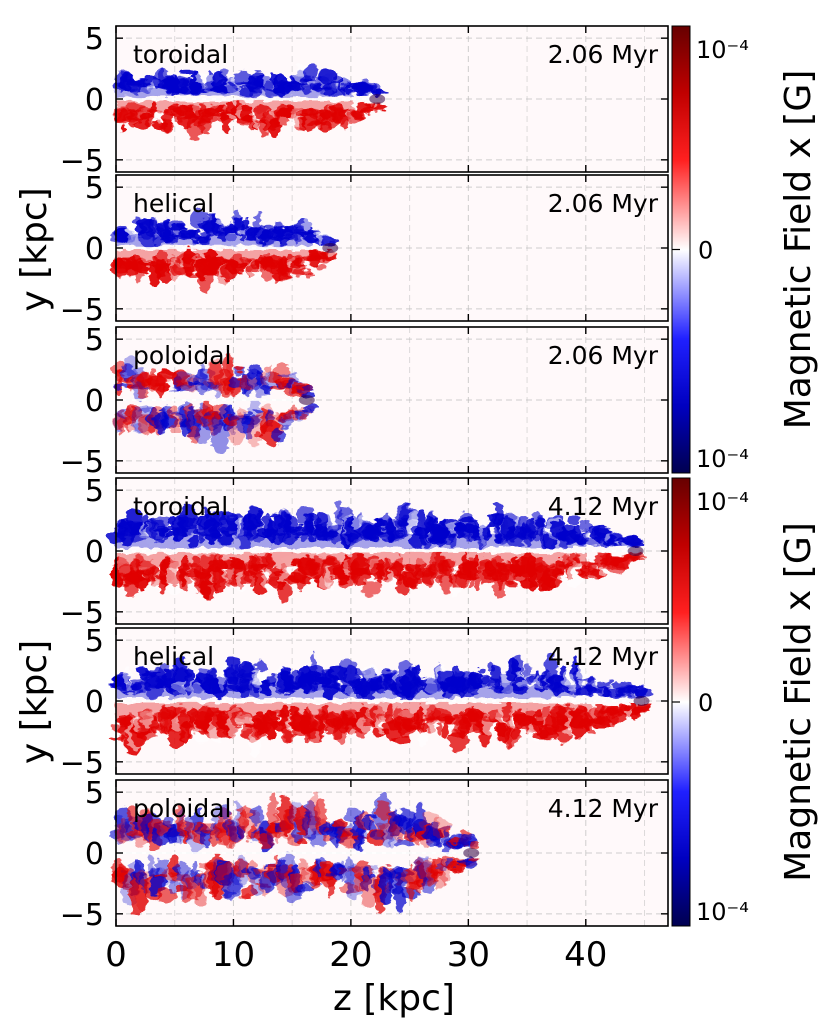 The width and height of the screenshot is (830, 1027). I want to click on panel-6-ytick-label: 5, so click(94, 793).